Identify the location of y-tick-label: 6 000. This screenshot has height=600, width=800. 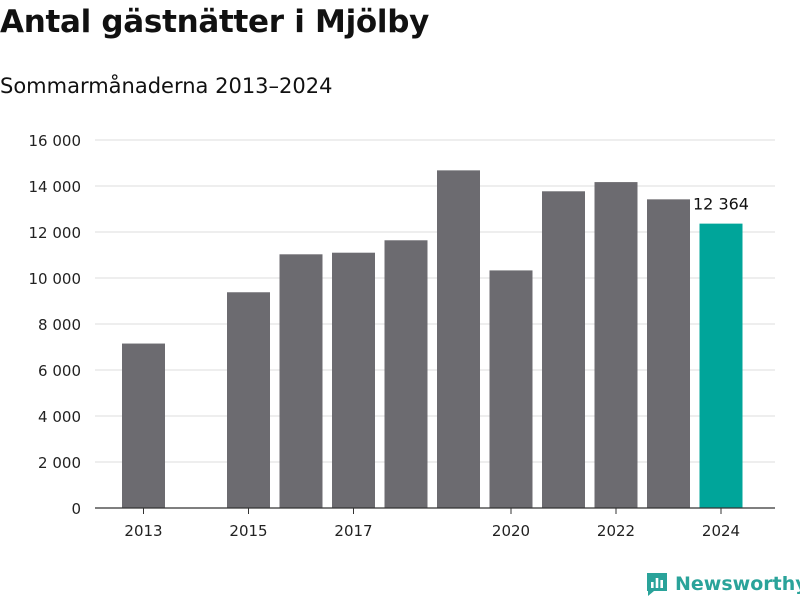
(59, 371).